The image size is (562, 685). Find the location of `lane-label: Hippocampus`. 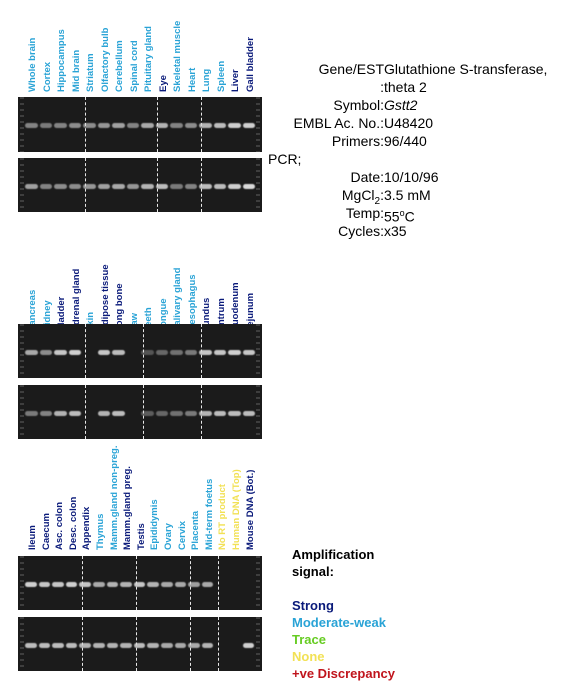

lane-label: Hippocampus is located at coordinates (62, 46).